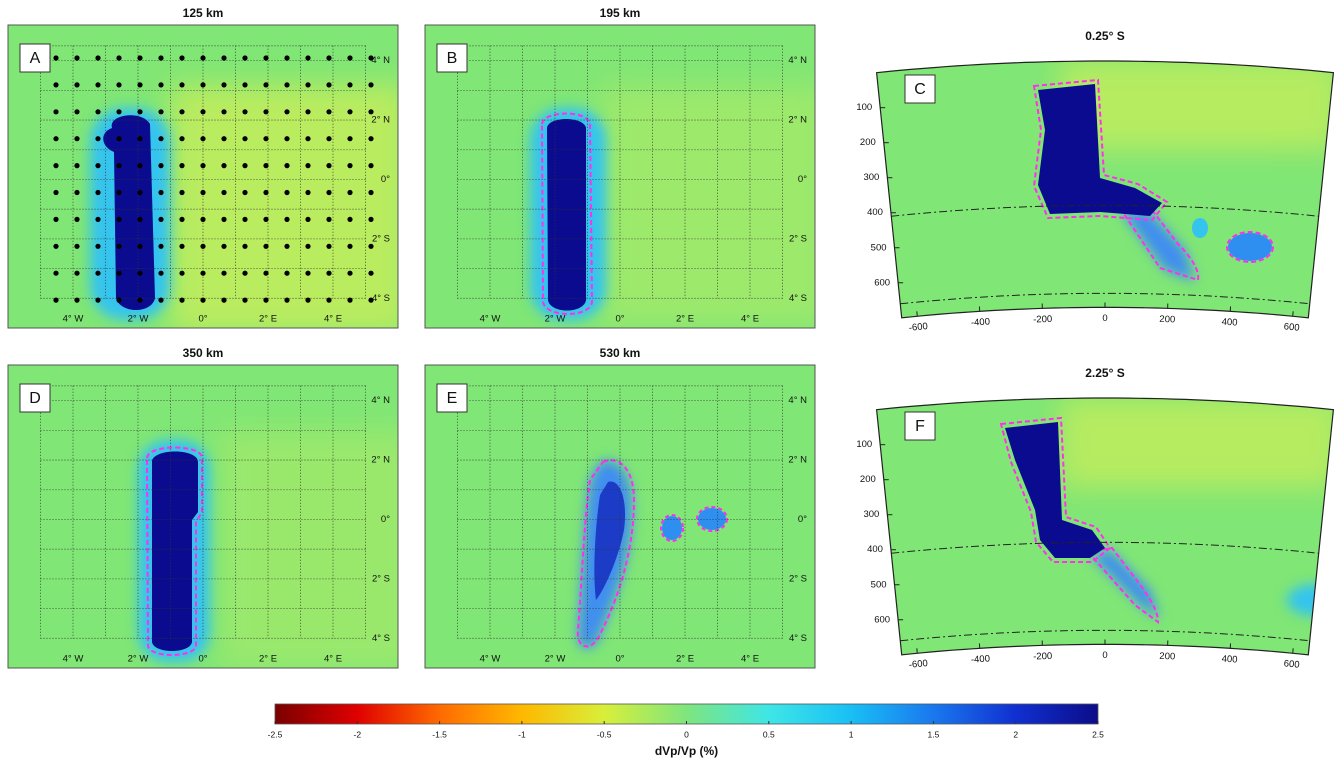 The width and height of the screenshot is (1334, 763). I want to click on y-tick-label: 300, so click(871, 177).